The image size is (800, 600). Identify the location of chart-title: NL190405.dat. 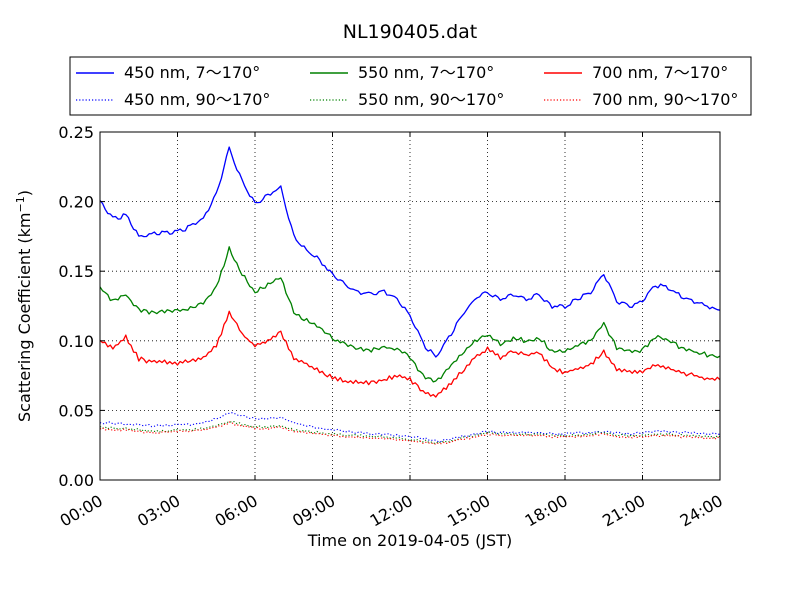
(410, 32).